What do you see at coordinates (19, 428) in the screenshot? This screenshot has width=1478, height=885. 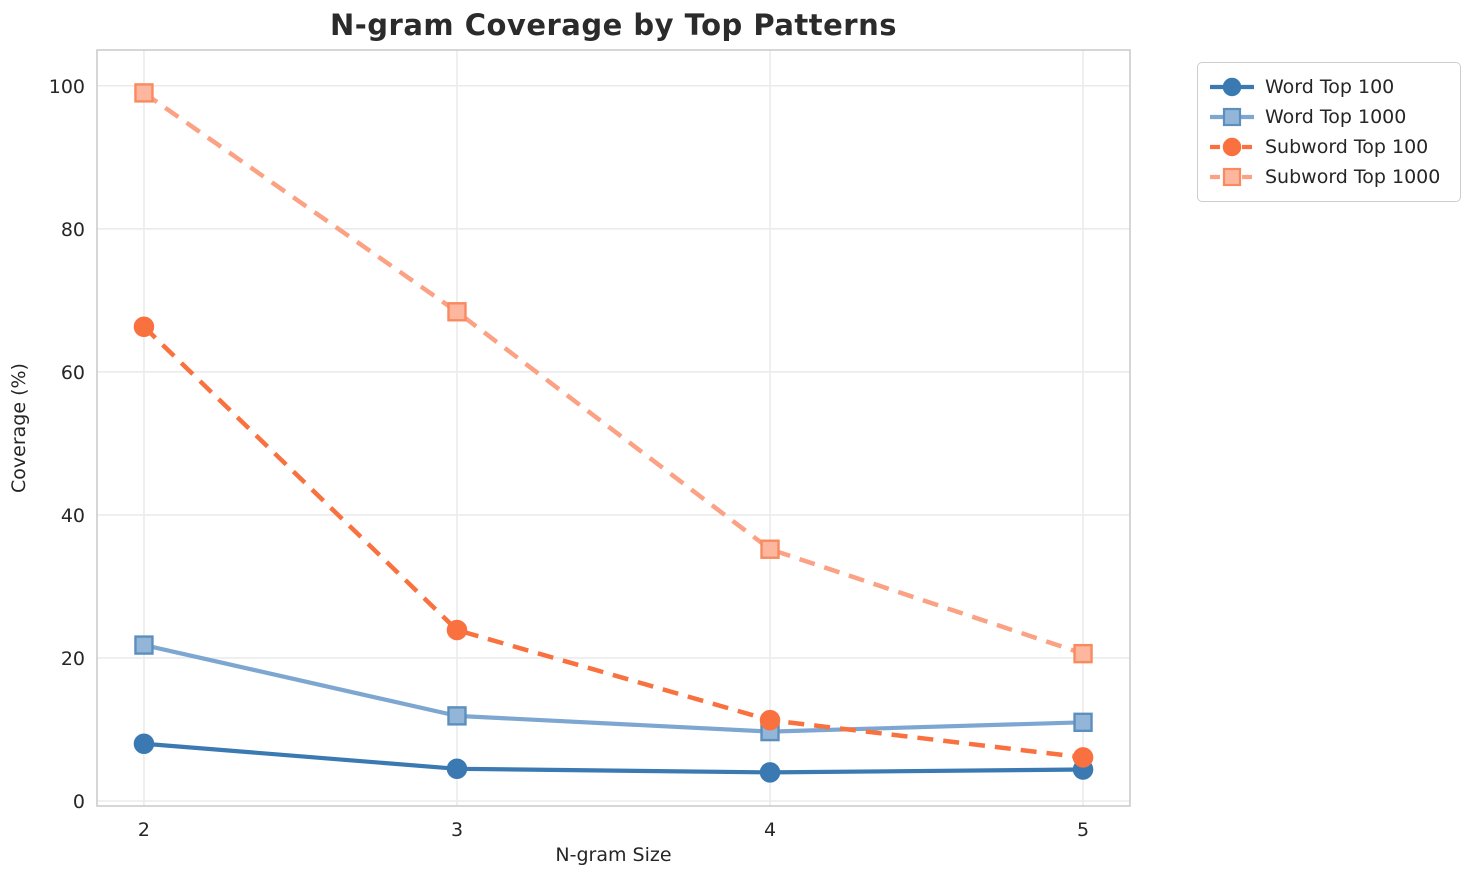 I see `y-axis-label-text: Coverage (%)` at bounding box center [19, 428].